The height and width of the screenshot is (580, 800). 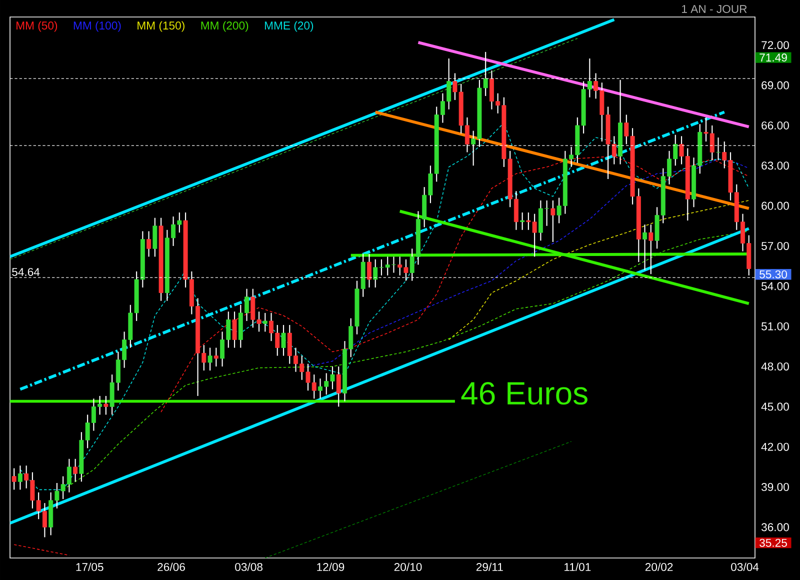 What do you see at coordinates (37, 26) in the screenshot?
I see `text: MM (50)` at bounding box center [37, 26].